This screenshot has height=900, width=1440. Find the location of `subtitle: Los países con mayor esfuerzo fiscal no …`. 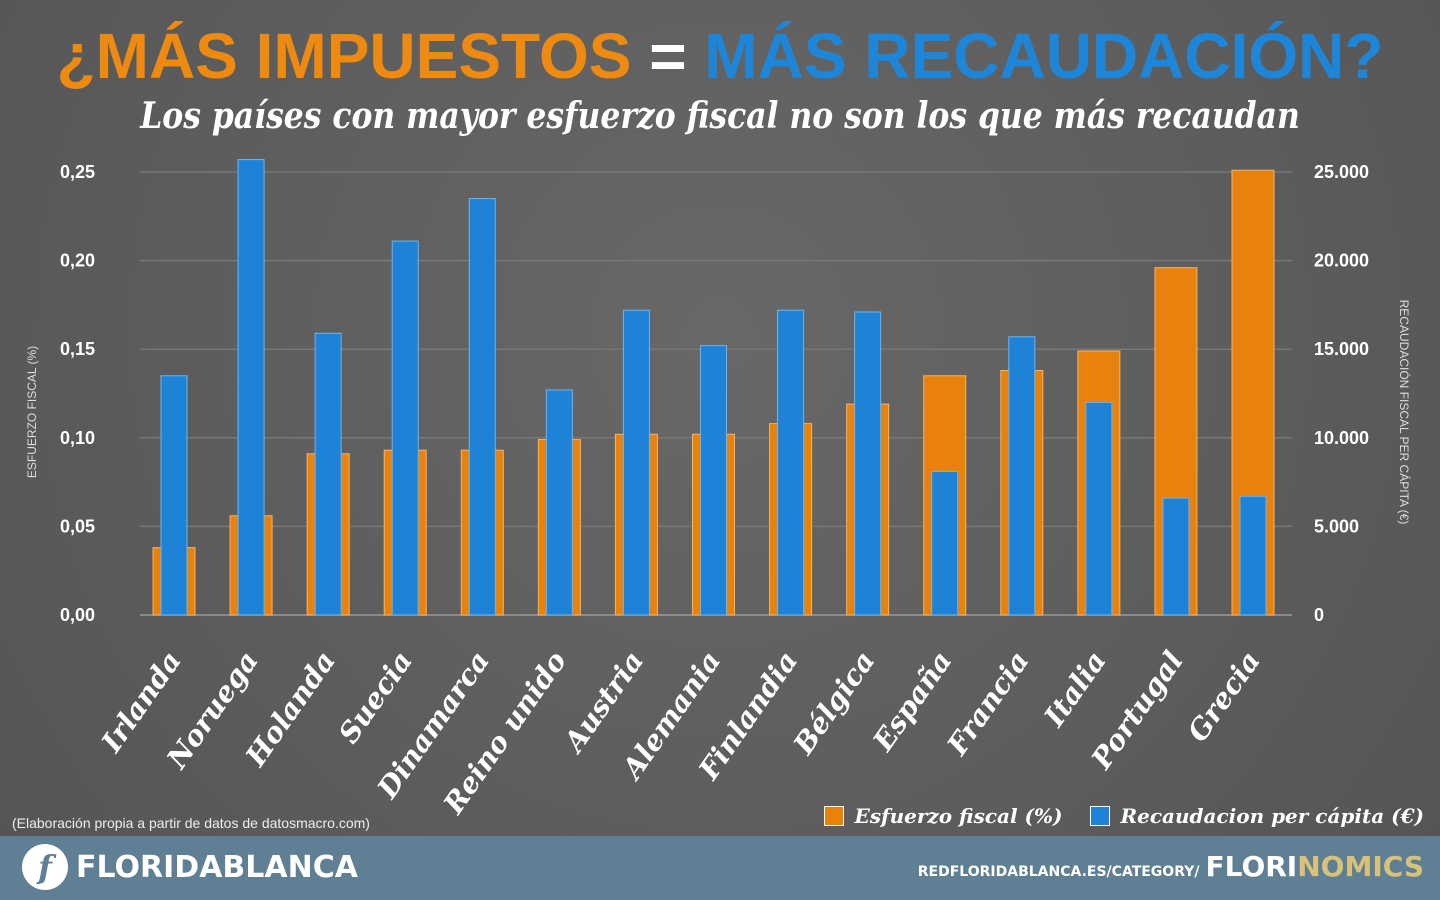

subtitle: Los países con mayor esfuerzo fiscal no … is located at coordinates (720, 116).